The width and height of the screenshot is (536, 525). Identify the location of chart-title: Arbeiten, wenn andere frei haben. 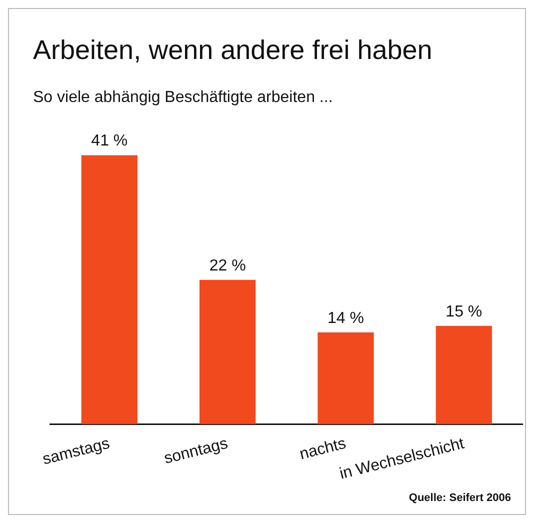
(232, 50).